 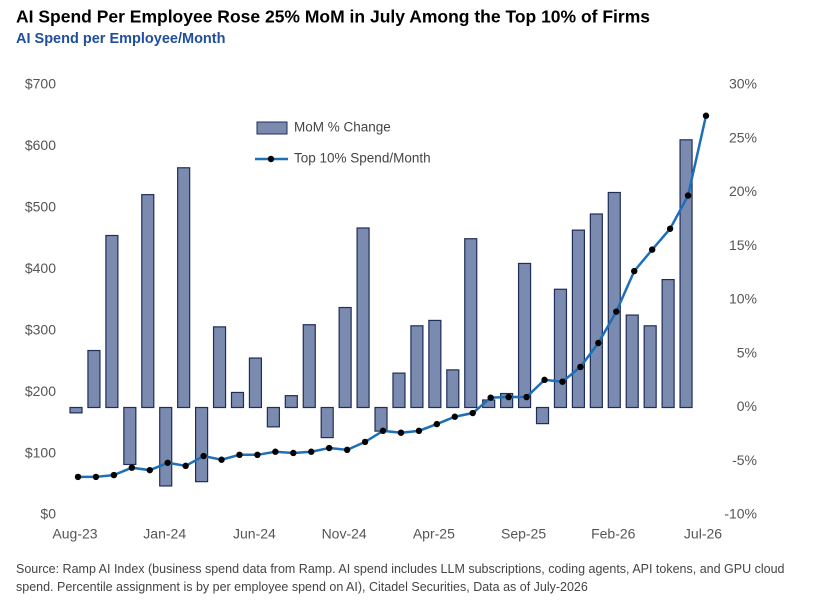 What do you see at coordinates (120, 39) in the screenshot?
I see `chart-subtitle: AI Spend per Employee/Month` at bounding box center [120, 39].